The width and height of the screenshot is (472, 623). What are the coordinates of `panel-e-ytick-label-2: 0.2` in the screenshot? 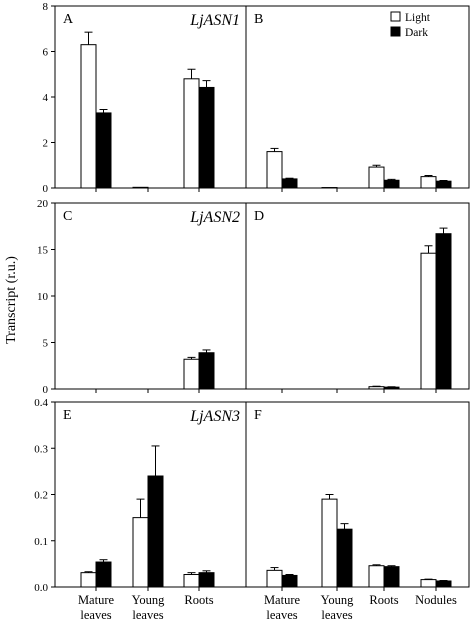 It's located at (41, 496).